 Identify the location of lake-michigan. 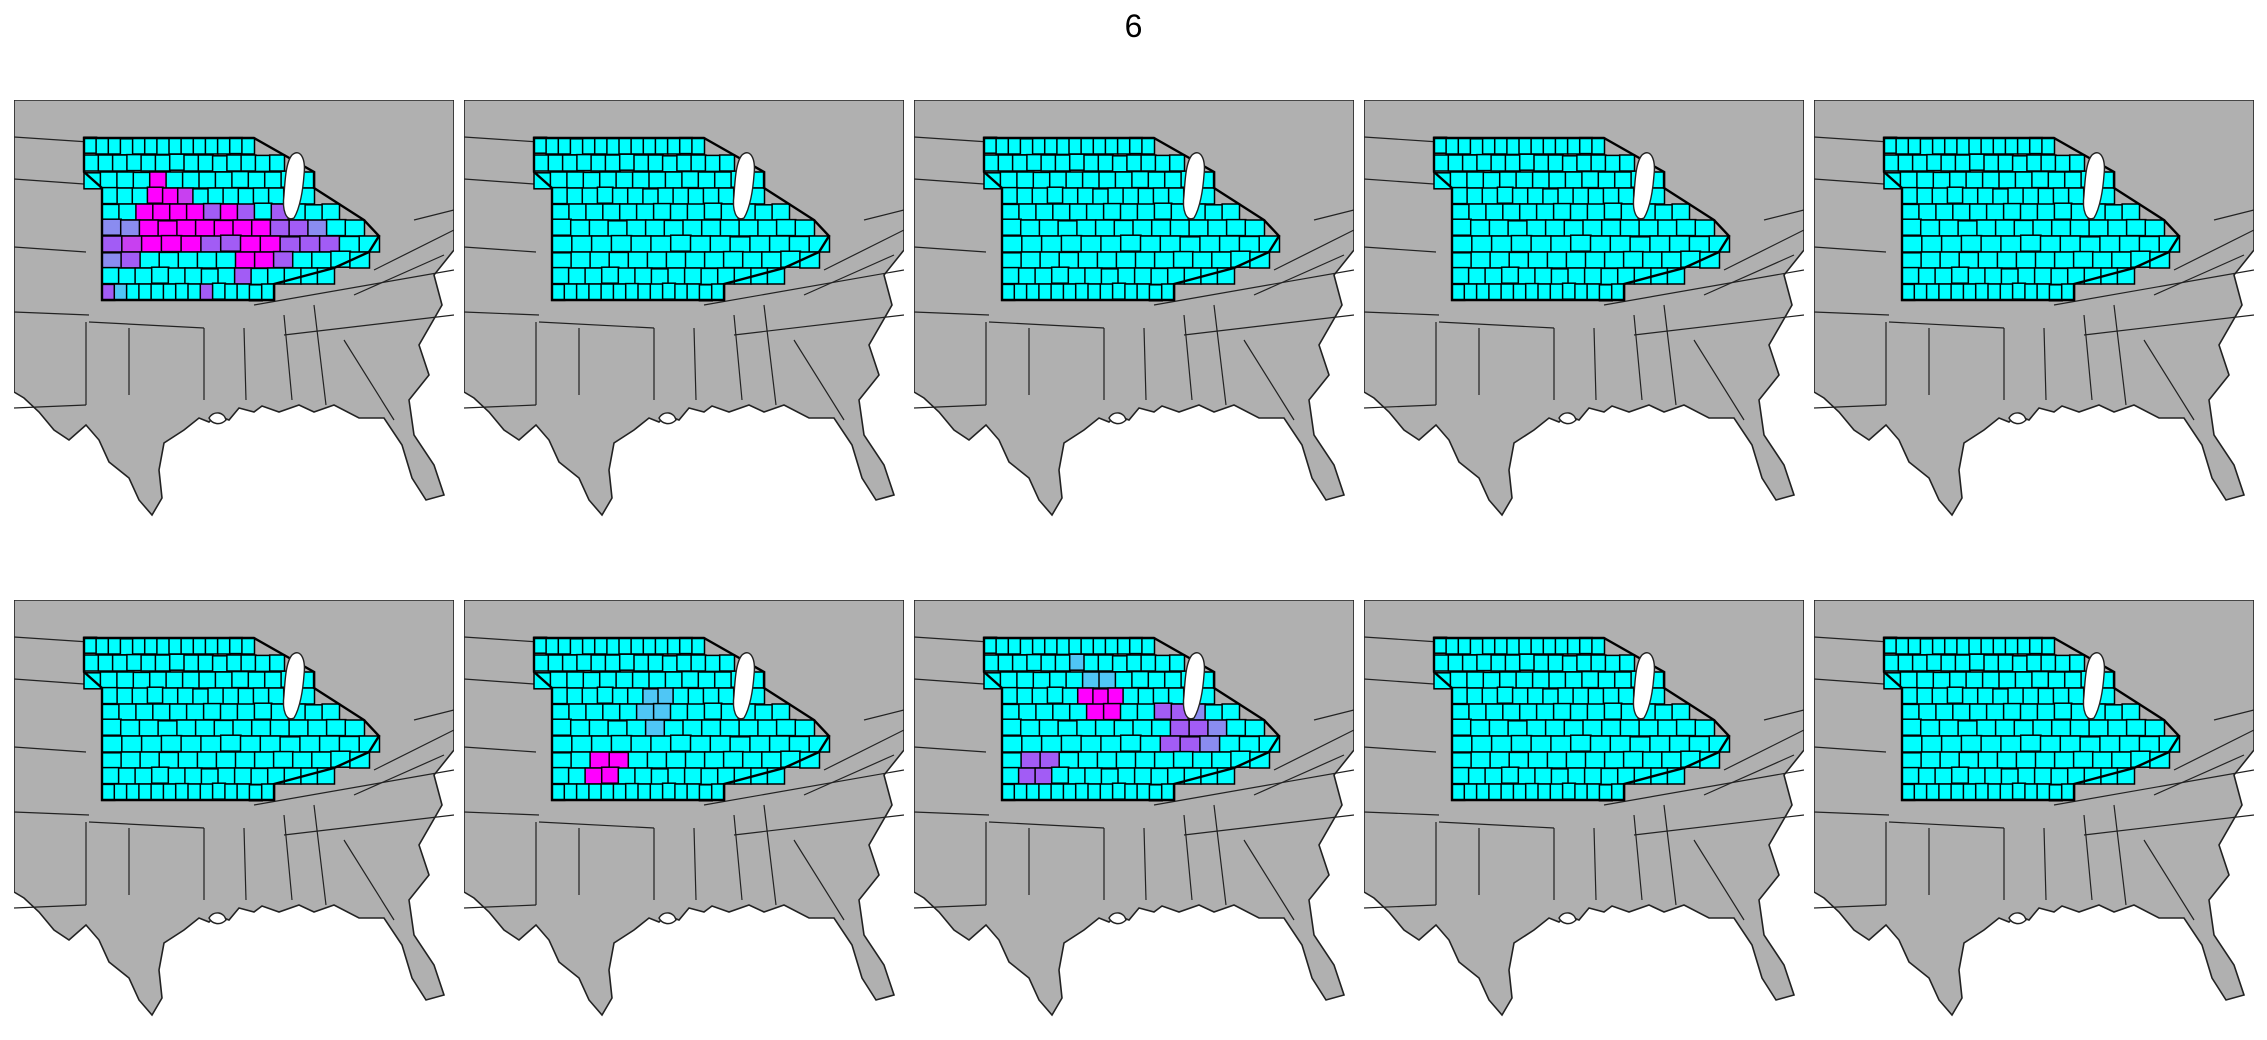
(1194, 686).